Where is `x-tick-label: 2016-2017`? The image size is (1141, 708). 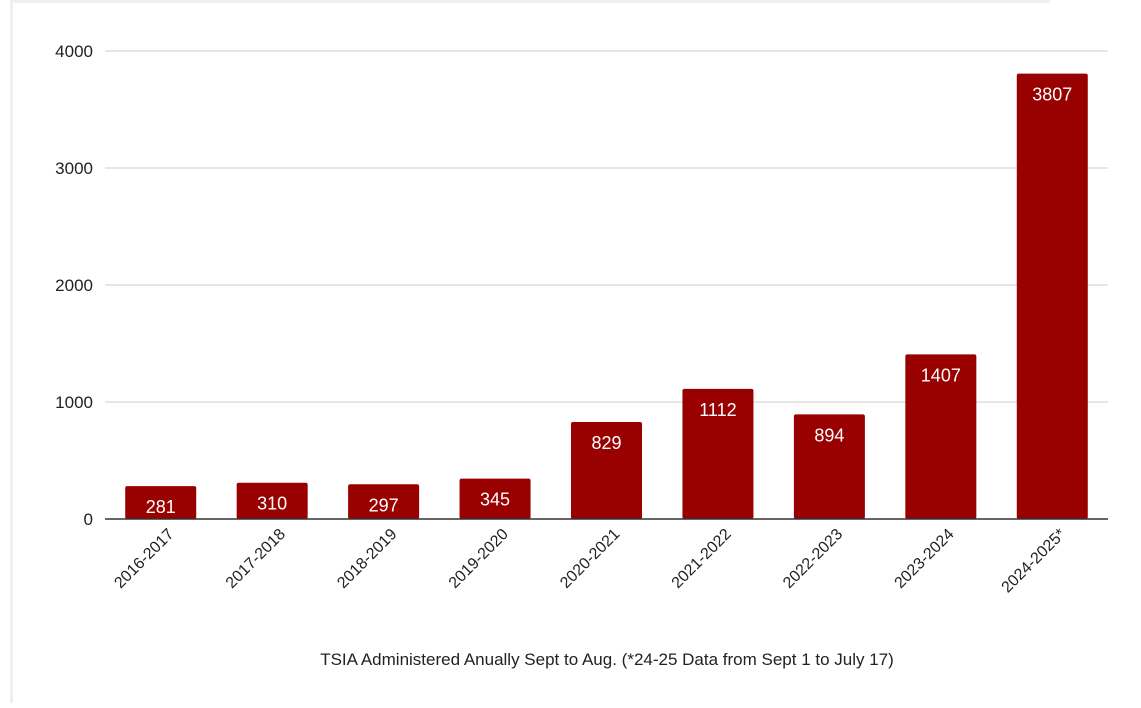
x-tick-label: 2016-2017 is located at coordinates (144, 559).